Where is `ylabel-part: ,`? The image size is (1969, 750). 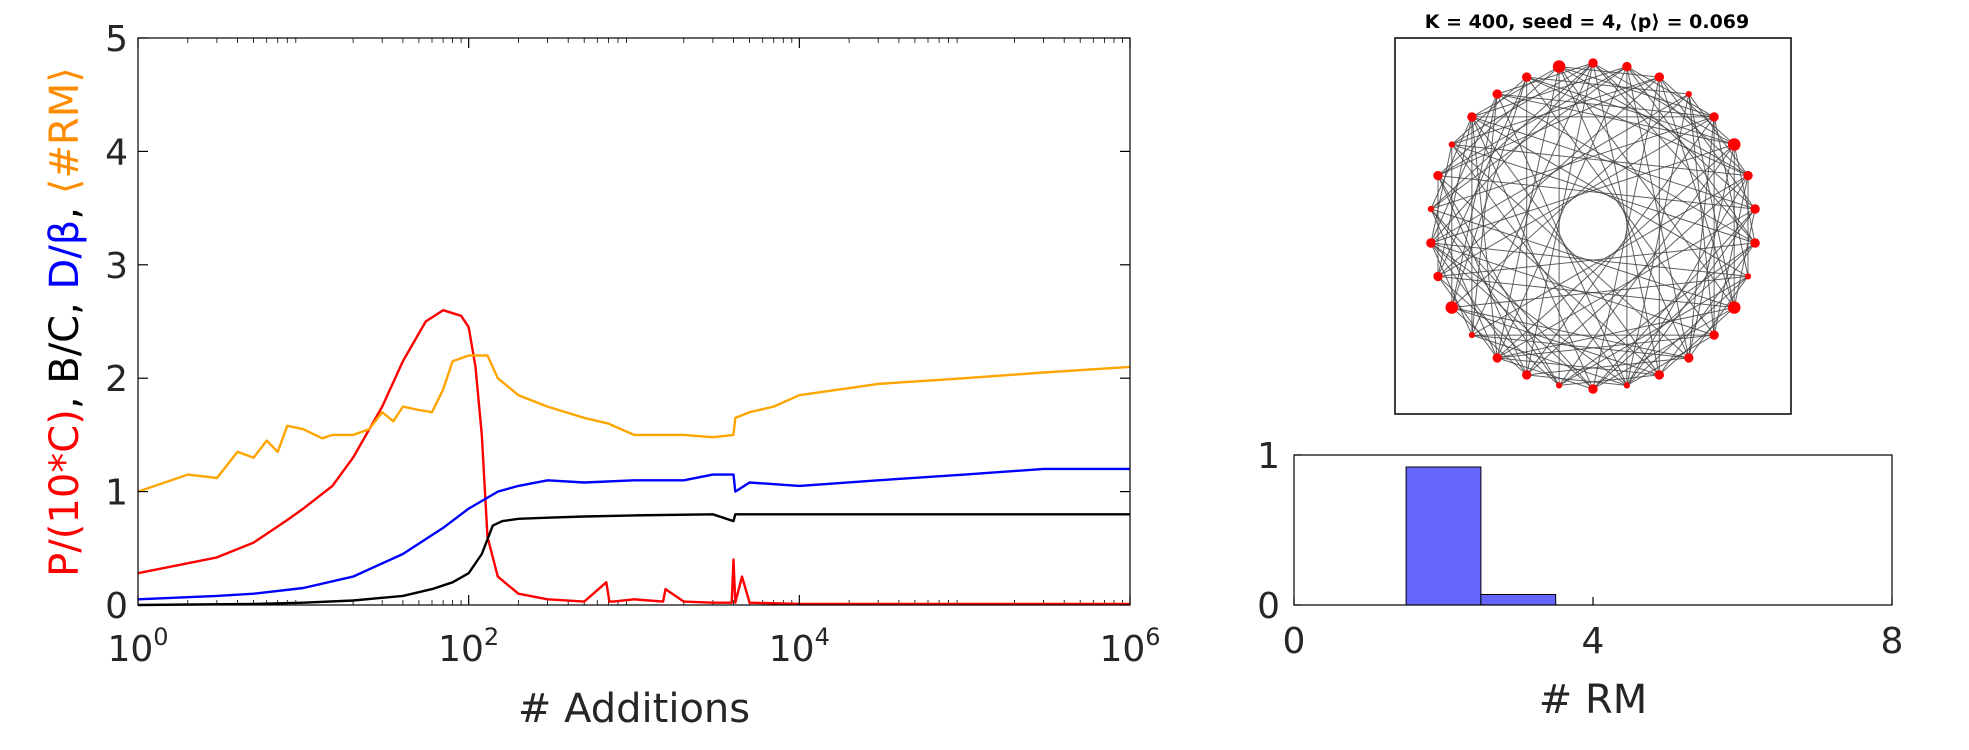
ylabel-part: , is located at coordinates (65, 206).